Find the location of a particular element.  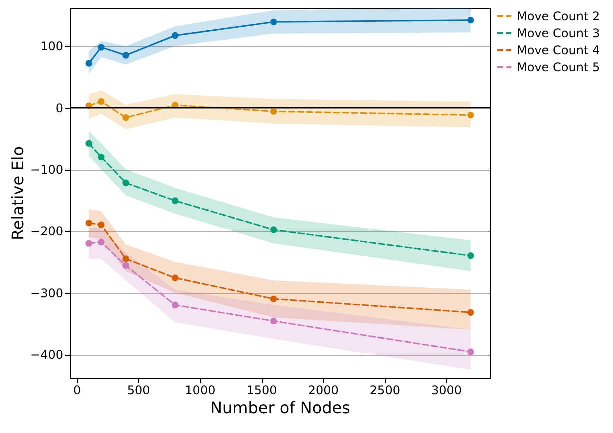

y-tick-label: −400 is located at coordinates (47, 355).